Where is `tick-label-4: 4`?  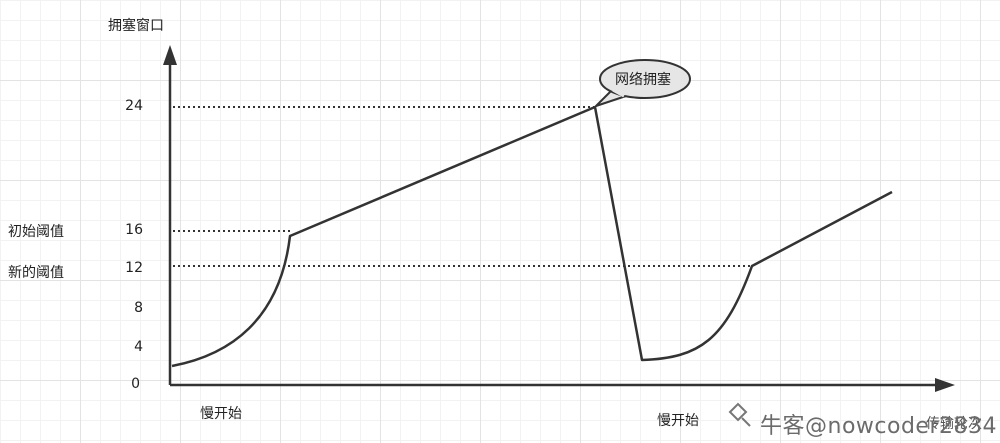 tick-label-4: 4 is located at coordinates (138, 347).